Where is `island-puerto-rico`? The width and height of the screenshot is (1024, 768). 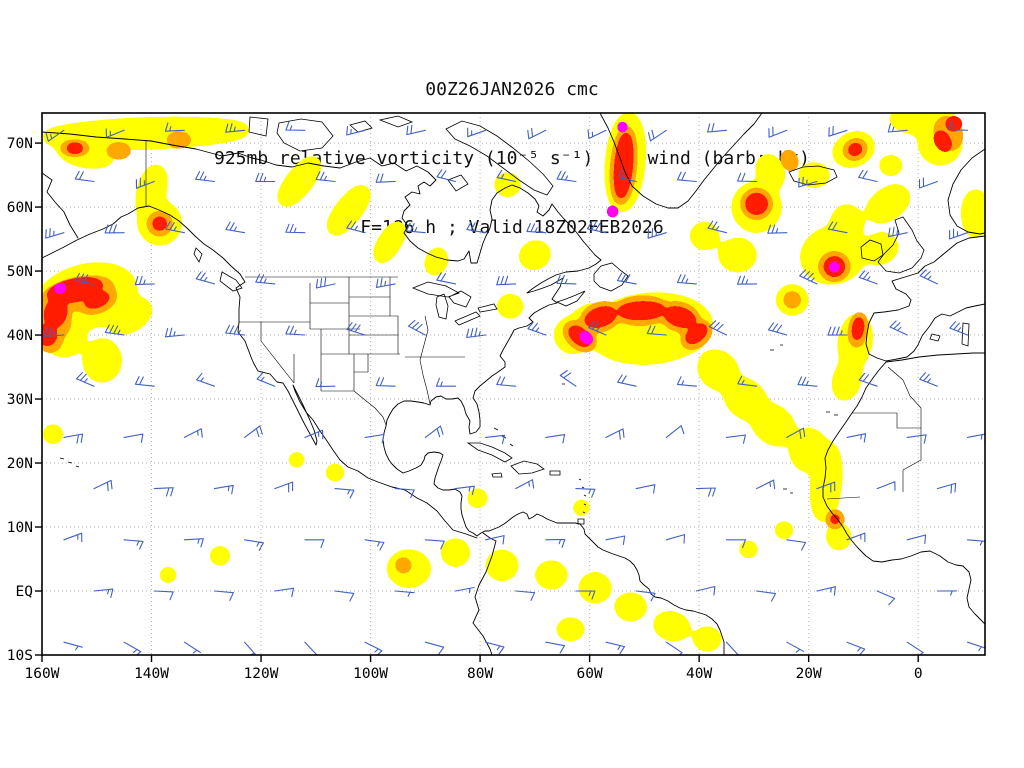 island-puerto-rico is located at coordinates (555, 473).